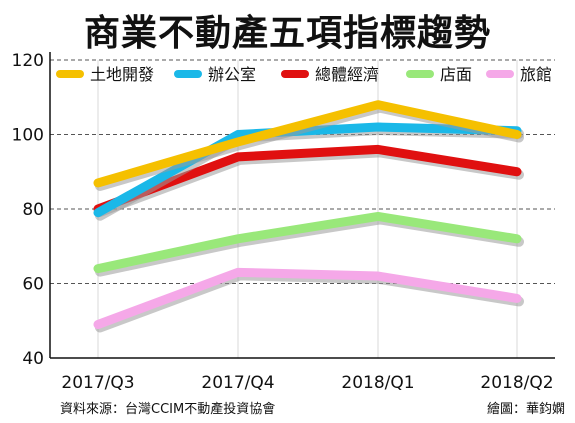  Describe the element at coordinates (28, 136) in the screenshot. I see `y-tick-label: 100` at that location.